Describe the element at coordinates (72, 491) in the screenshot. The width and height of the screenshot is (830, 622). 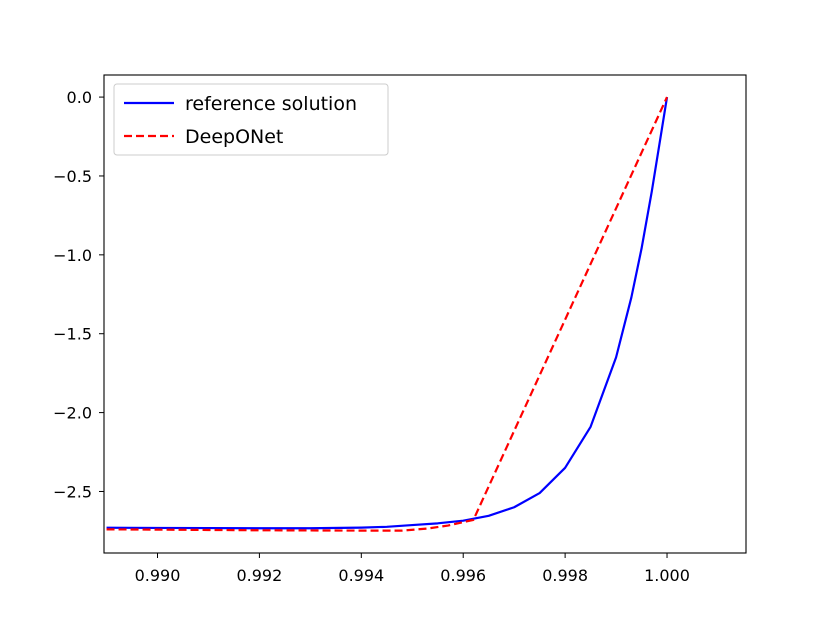
I see `y-tick-label: −2.5` at that location.